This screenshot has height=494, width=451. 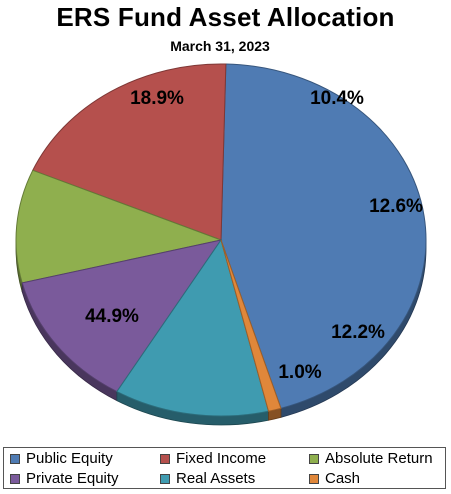 I want to click on legend-label: Real Assets, so click(x=216, y=478).